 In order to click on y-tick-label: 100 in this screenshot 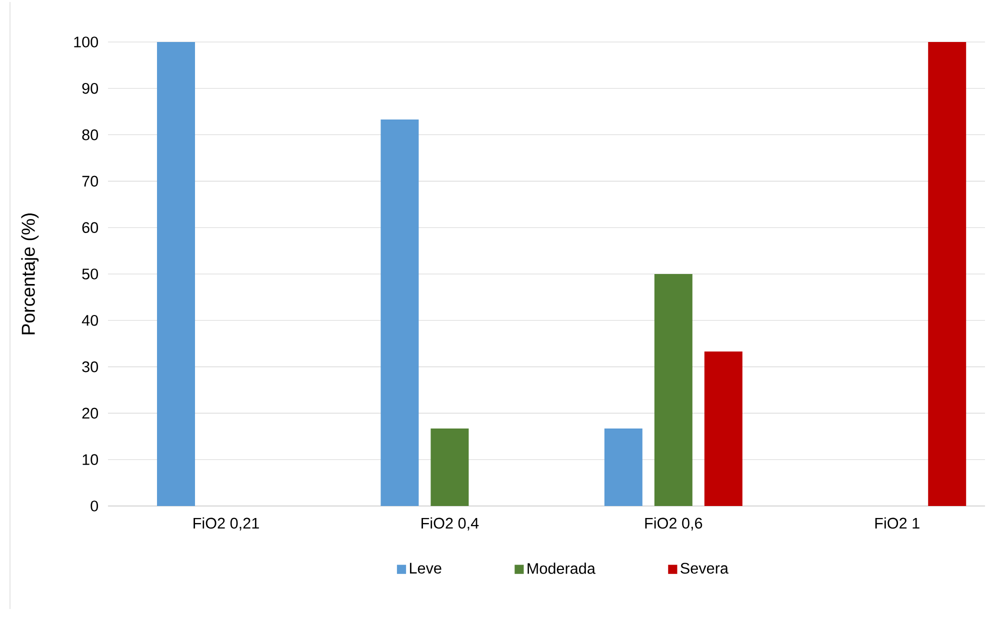, I will do `click(86, 42)`.